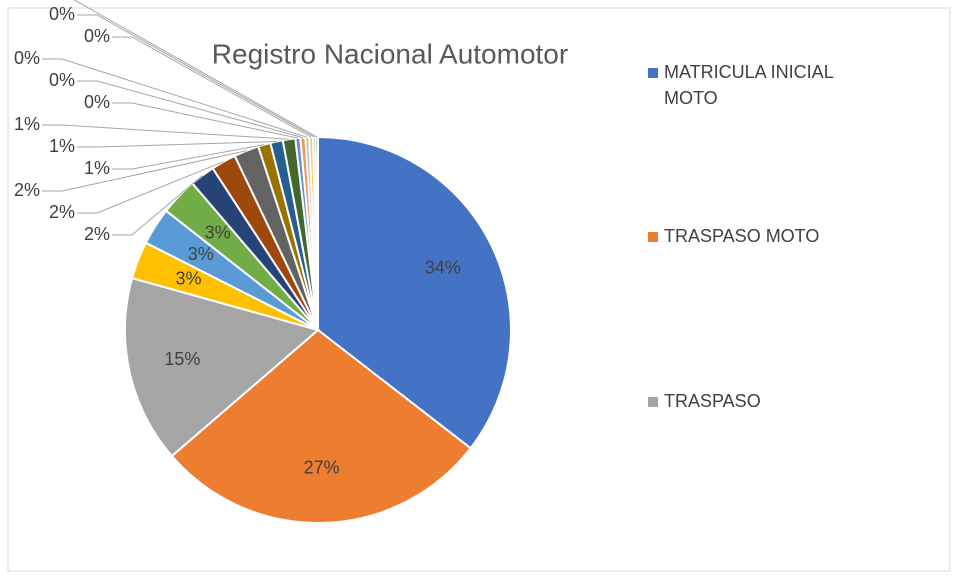 This screenshot has width=958, height=584. I want to click on data-label: 34%, so click(443, 268).